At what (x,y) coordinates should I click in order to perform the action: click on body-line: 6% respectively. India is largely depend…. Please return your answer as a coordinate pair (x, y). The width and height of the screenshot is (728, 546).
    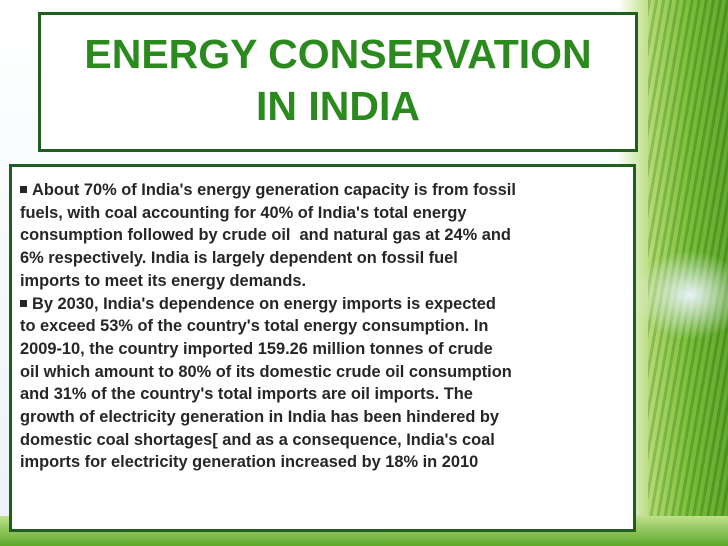
    Looking at the image, I should click on (239, 258).